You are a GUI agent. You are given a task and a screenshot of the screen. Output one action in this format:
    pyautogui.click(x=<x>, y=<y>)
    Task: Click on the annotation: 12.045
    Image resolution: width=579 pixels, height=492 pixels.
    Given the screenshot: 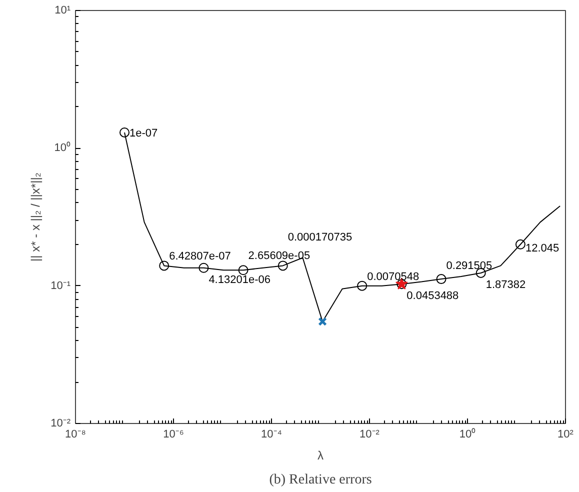 What is the action you would take?
    pyautogui.click(x=542, y=248)
    